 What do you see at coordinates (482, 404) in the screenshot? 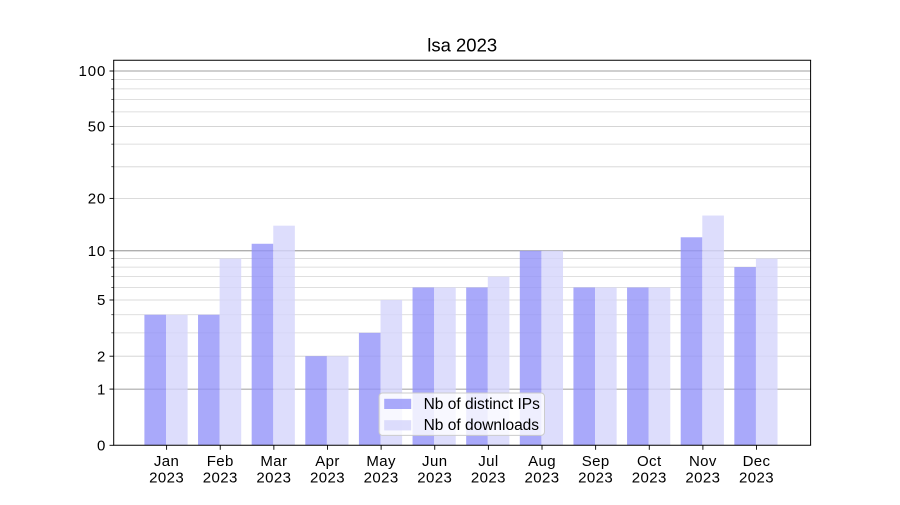
I see `svg-text: Nb of distinct IPs` at bounding box center [482, 404].